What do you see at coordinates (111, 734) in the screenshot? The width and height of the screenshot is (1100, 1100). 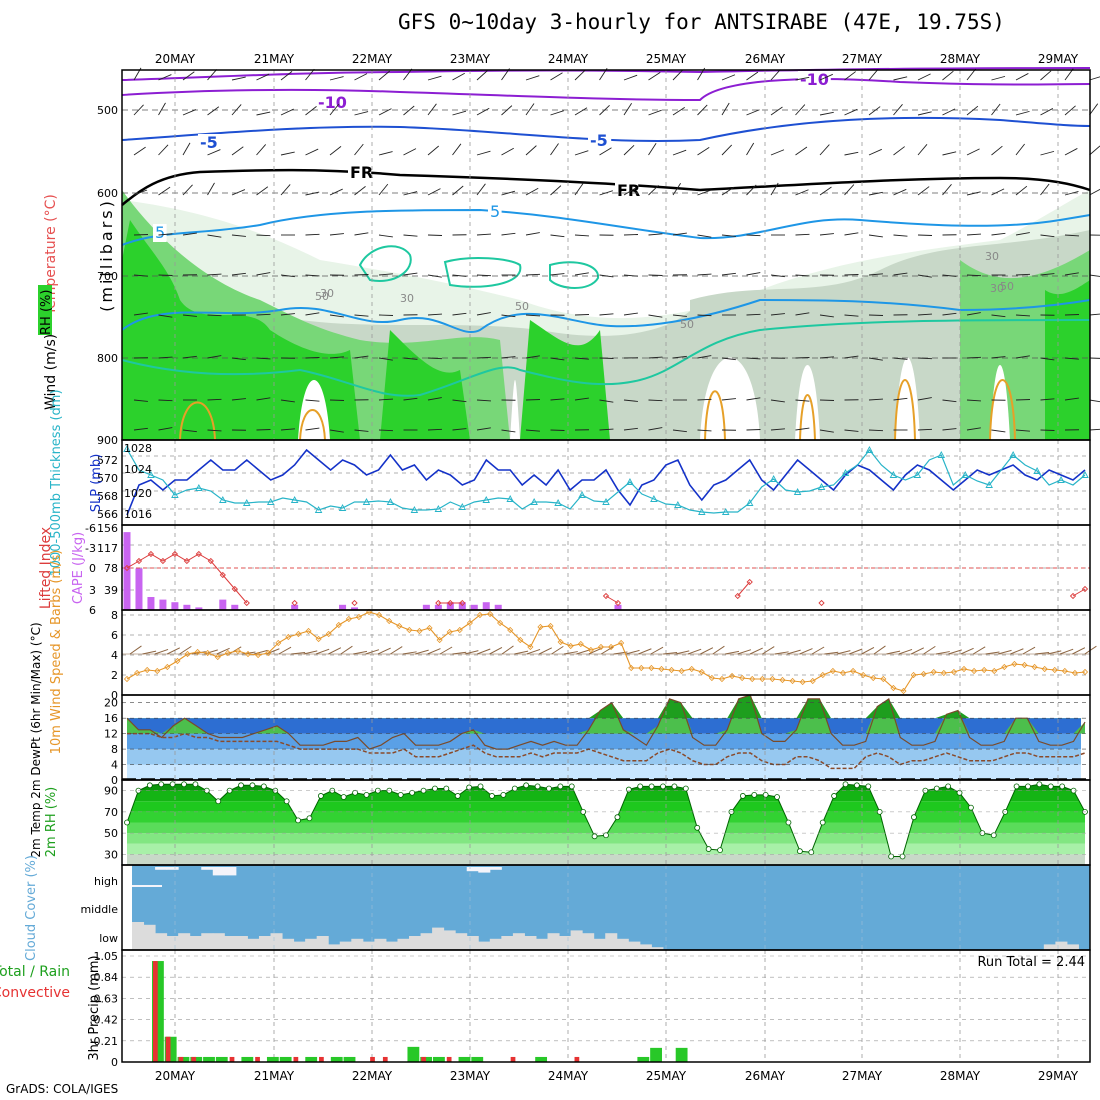 I see `temp-ytick-3: 12` at bounding box center [111, 734].